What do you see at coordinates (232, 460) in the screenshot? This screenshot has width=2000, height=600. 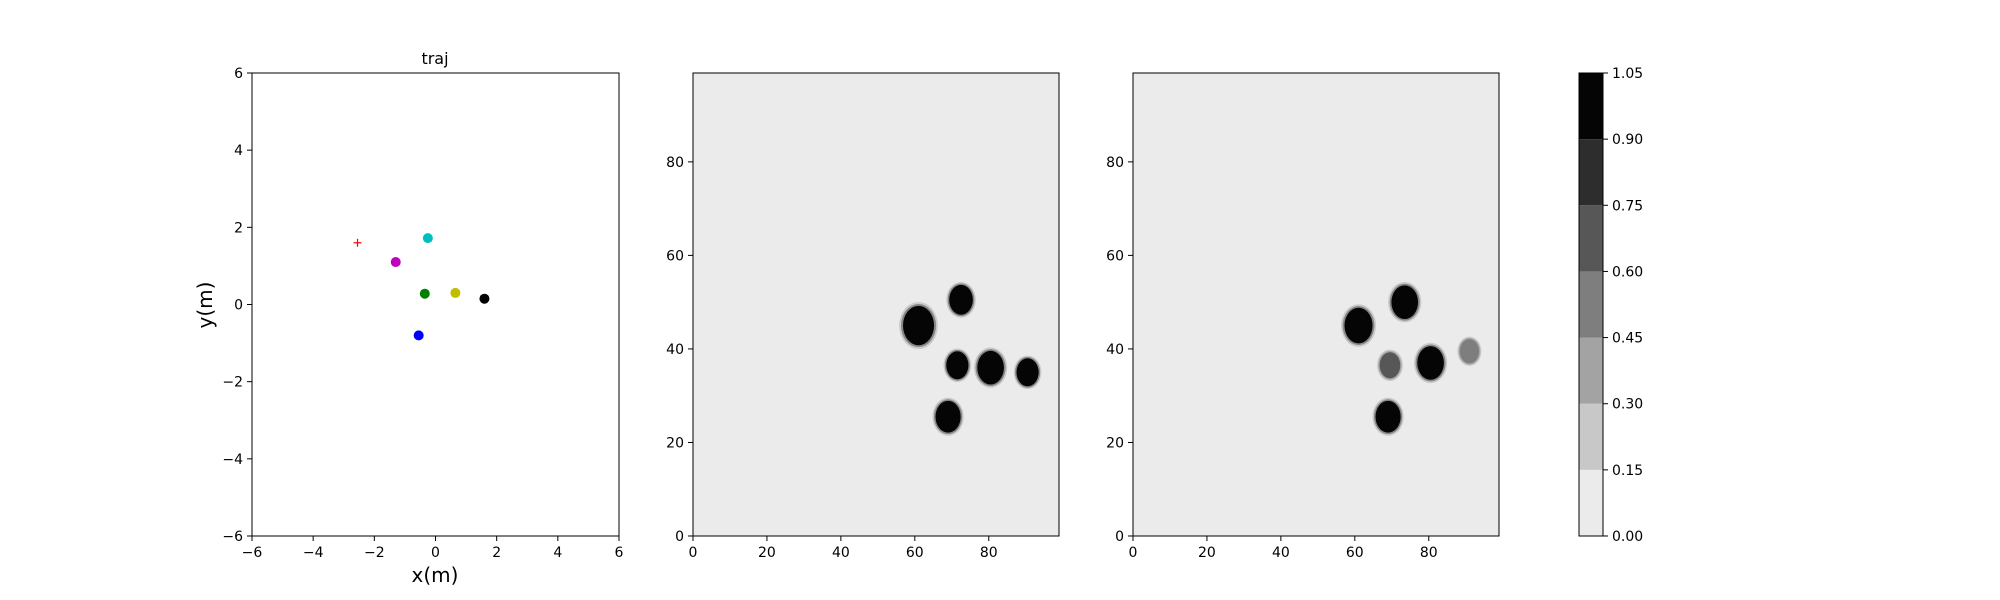 I see `traj-y-tick-label: −4` at bounding box center [232, 460].